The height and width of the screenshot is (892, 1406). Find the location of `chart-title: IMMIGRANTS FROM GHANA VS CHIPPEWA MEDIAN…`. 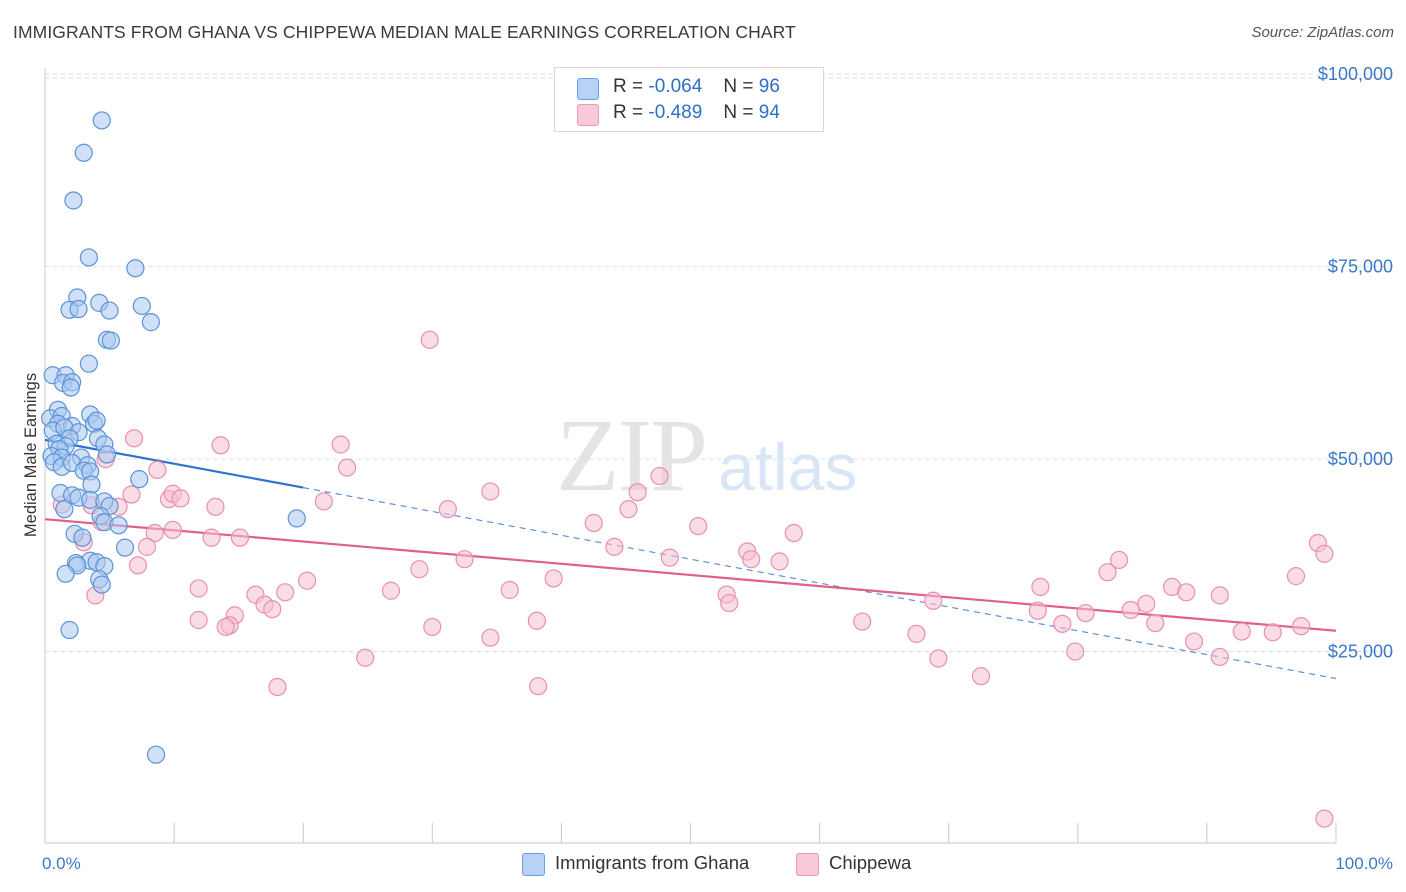

chart-title: IMMIGRANTS FROM GHANA VS CHIPPEWA MEDIAN… is located at coordinates (404, 32).